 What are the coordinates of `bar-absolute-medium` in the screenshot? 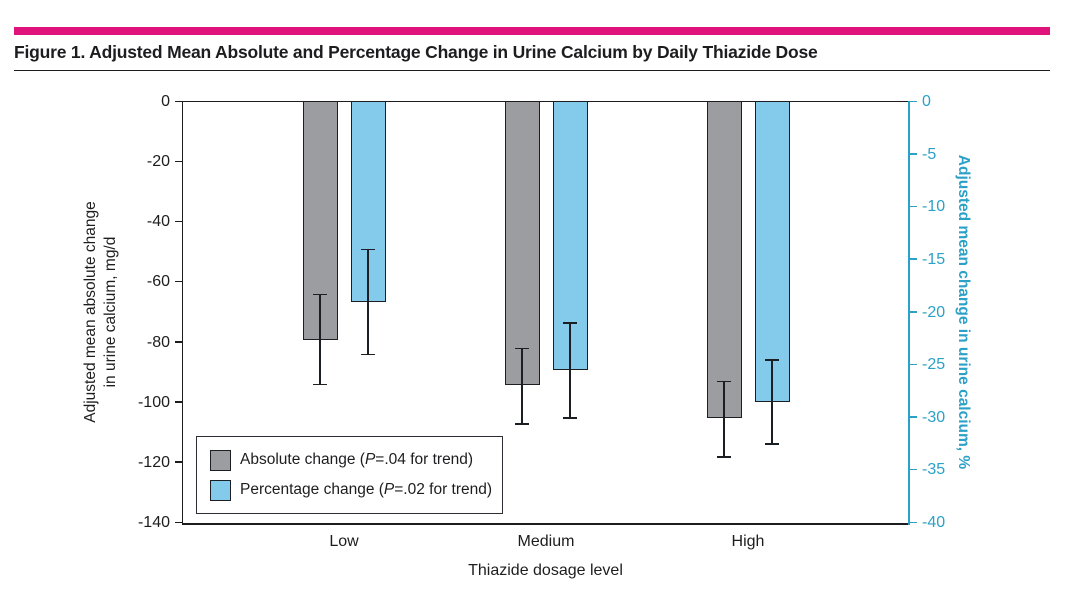 It's located at (522, 243).